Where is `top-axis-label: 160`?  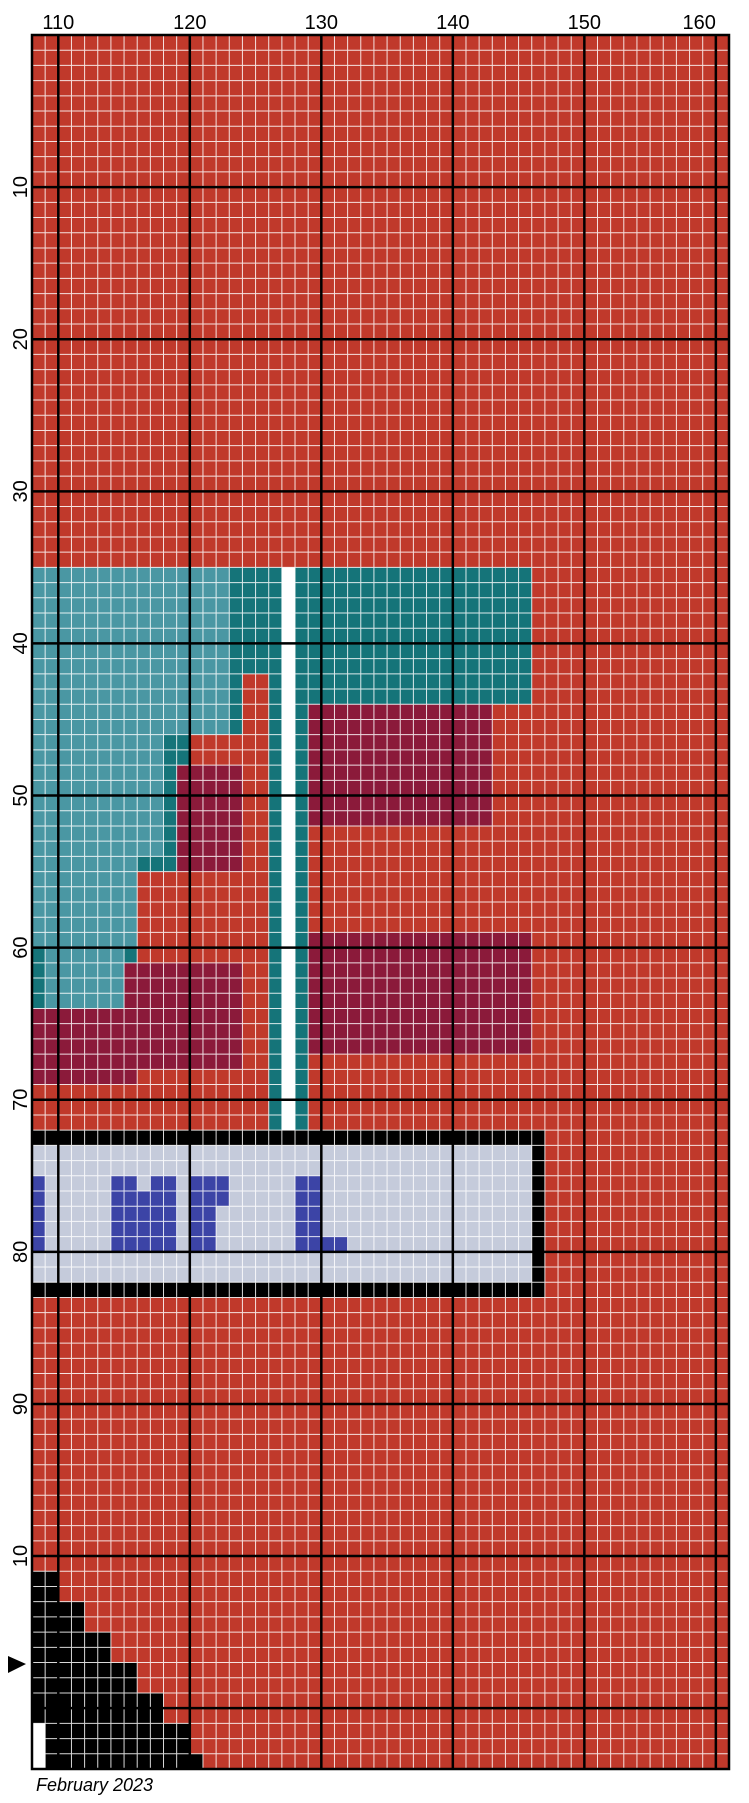 top-axis-label: 160 is located at coordinates (698, 23).